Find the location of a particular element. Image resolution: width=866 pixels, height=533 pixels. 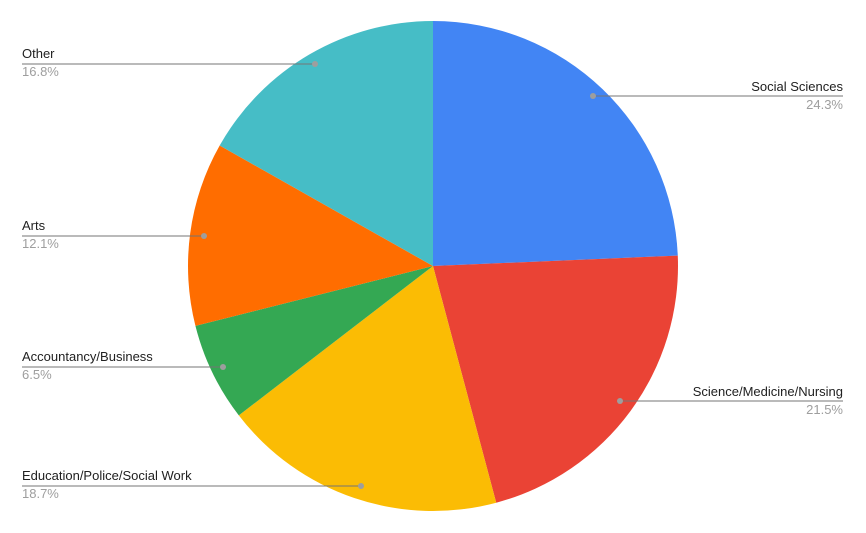

leader-dot-other is located at coordinates (315, 64).